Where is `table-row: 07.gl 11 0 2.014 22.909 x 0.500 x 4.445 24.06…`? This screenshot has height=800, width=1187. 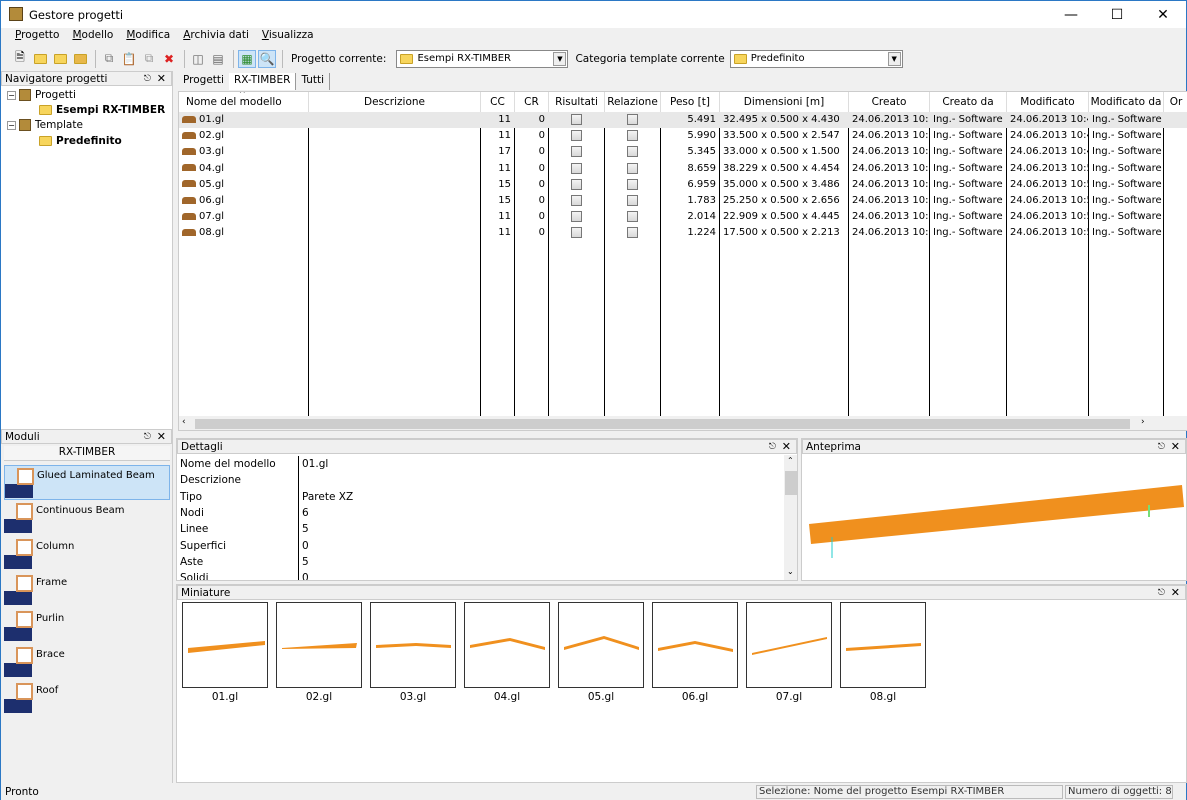 table-row: 07.gl 11 0 2.014 22.909 x 0.500 x 4.445 24.06… is located at coordinates (683, 217).